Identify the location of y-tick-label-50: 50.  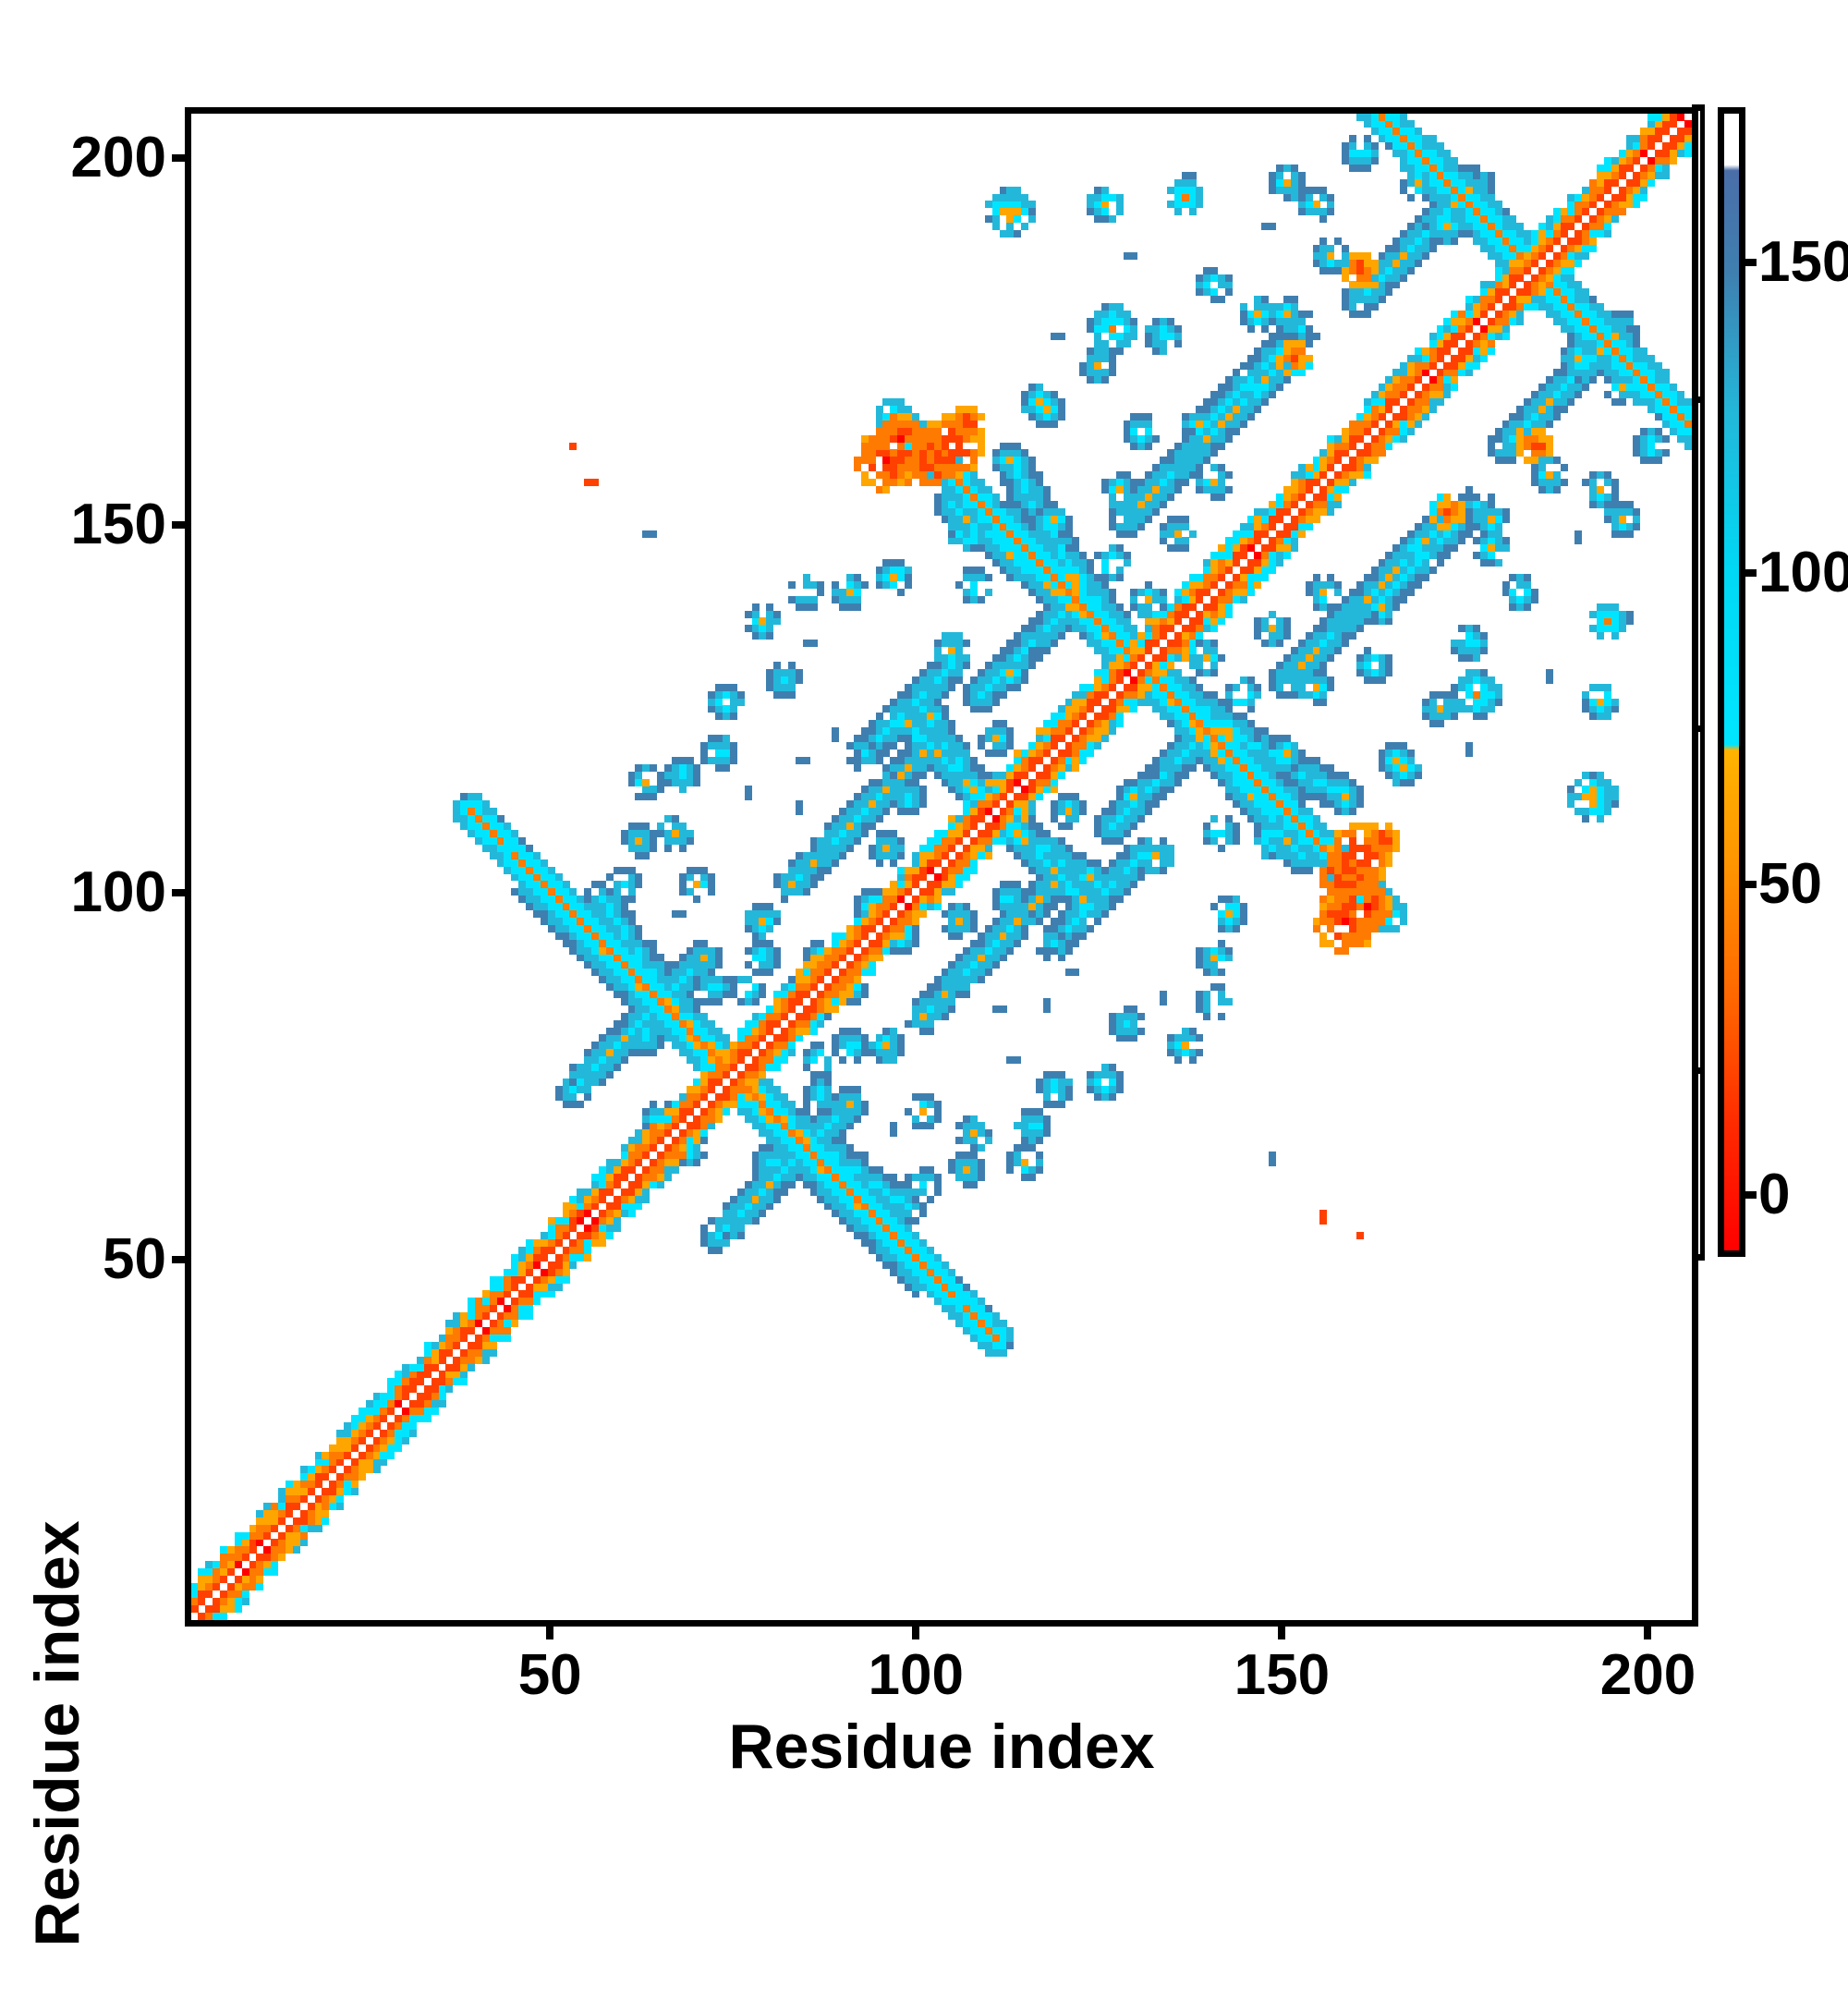
(134, 1260).